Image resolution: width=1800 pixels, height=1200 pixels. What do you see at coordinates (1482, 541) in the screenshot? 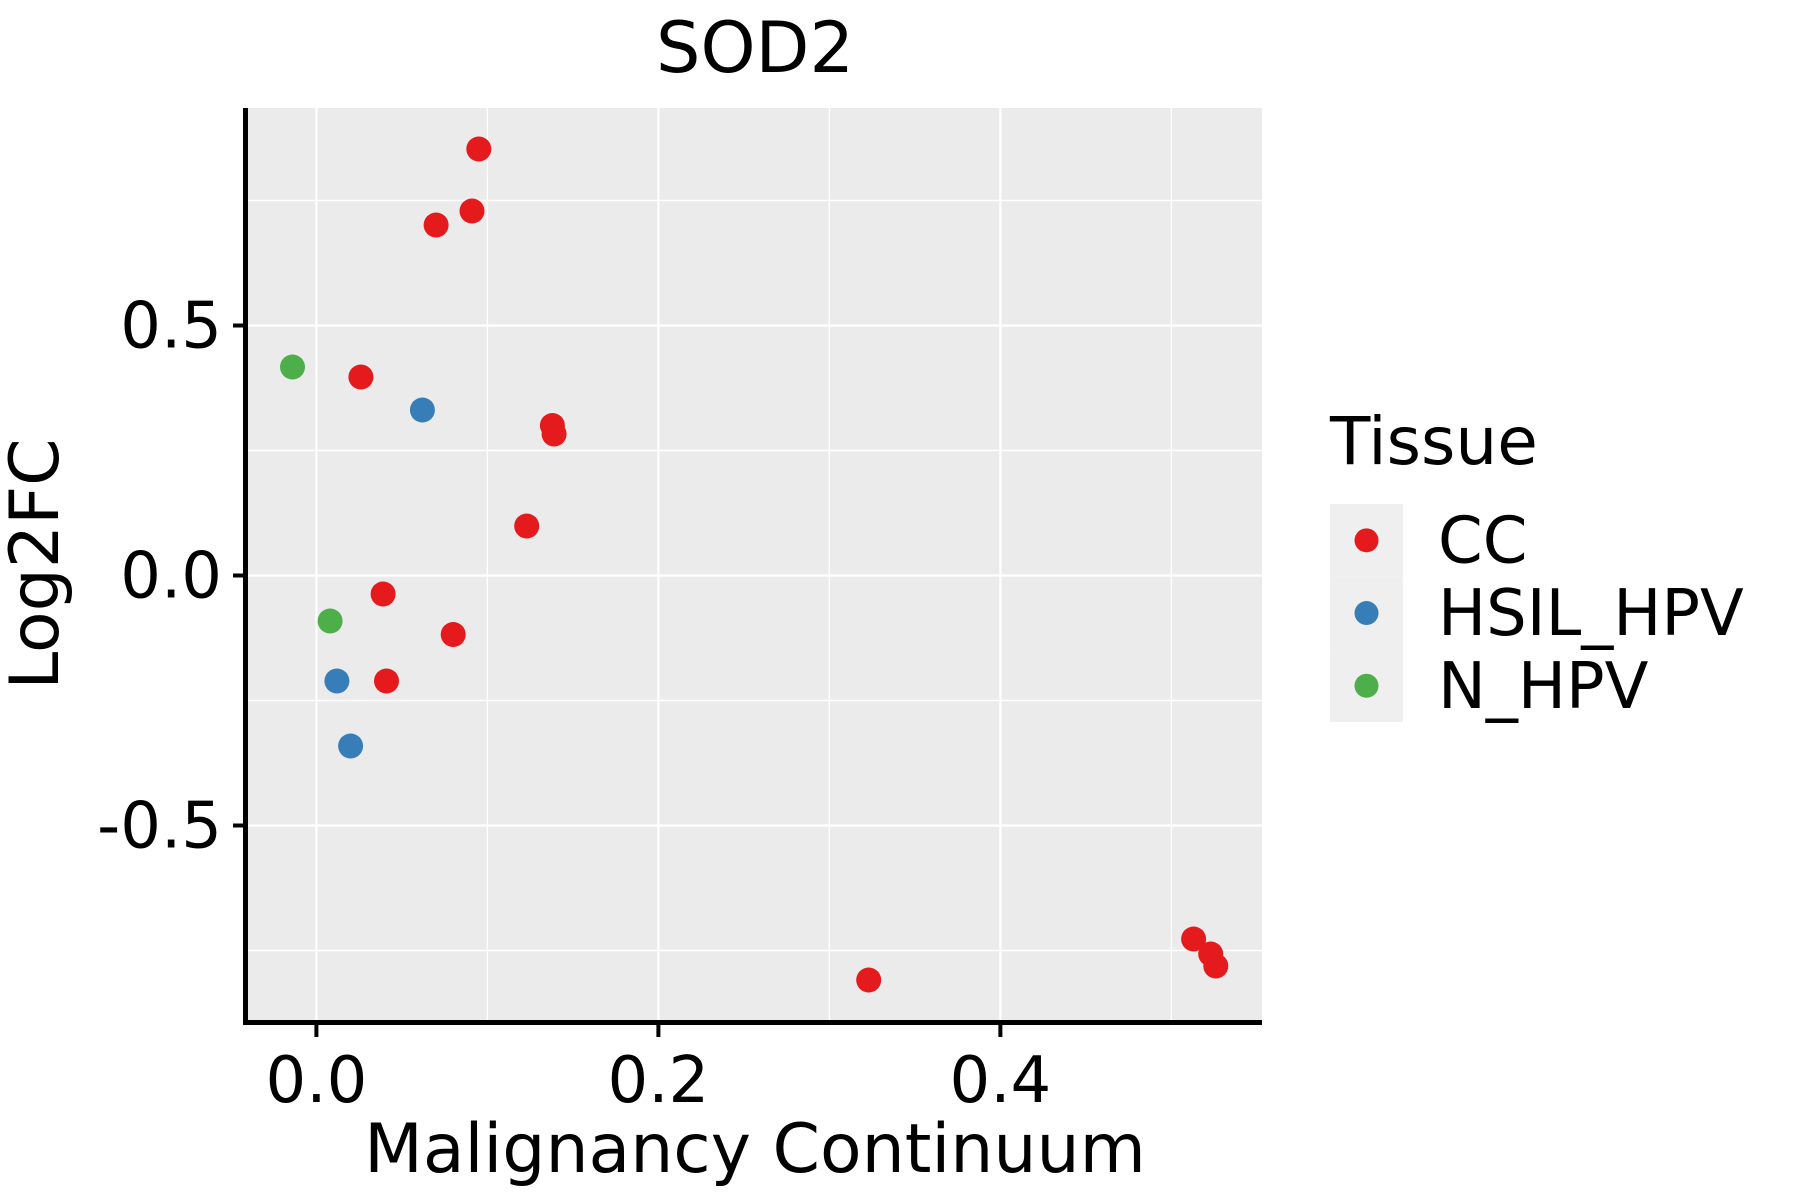
I see `legend-label-cc: CC` at bounding box center [1482, 541].